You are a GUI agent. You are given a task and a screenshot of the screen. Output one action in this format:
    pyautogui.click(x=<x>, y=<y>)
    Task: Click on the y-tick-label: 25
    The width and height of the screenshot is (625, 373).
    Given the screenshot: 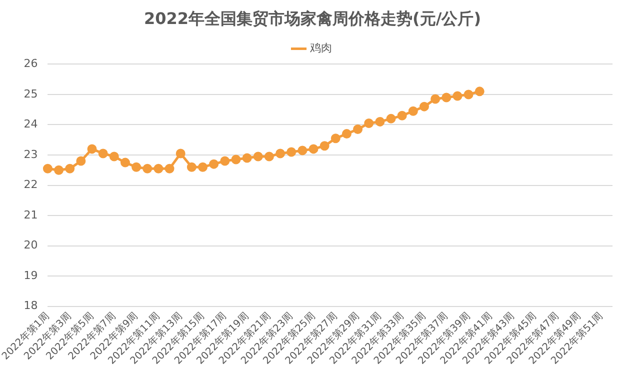 What is the action you would take?
    pyautogui.click(x=31, y=93)
    